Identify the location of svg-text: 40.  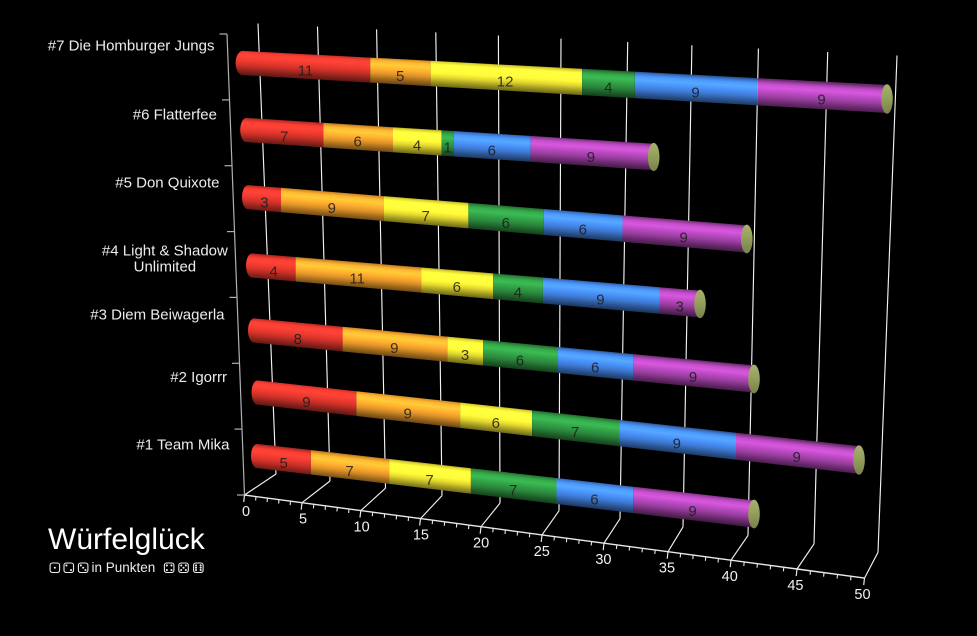
(730, 577).